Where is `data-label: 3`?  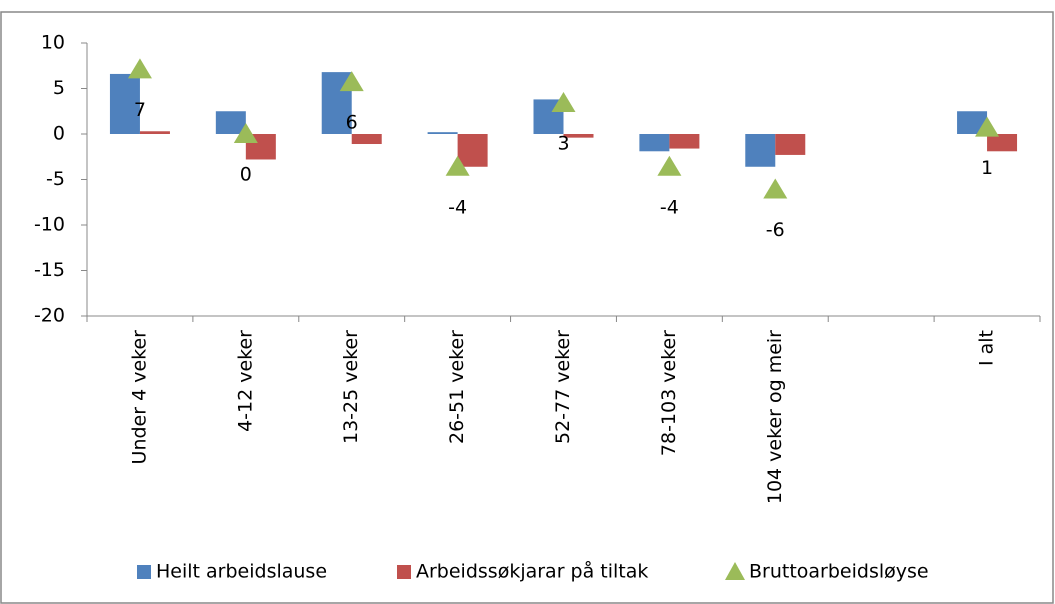
data-label: 3 is located at coordinates (563, 144).